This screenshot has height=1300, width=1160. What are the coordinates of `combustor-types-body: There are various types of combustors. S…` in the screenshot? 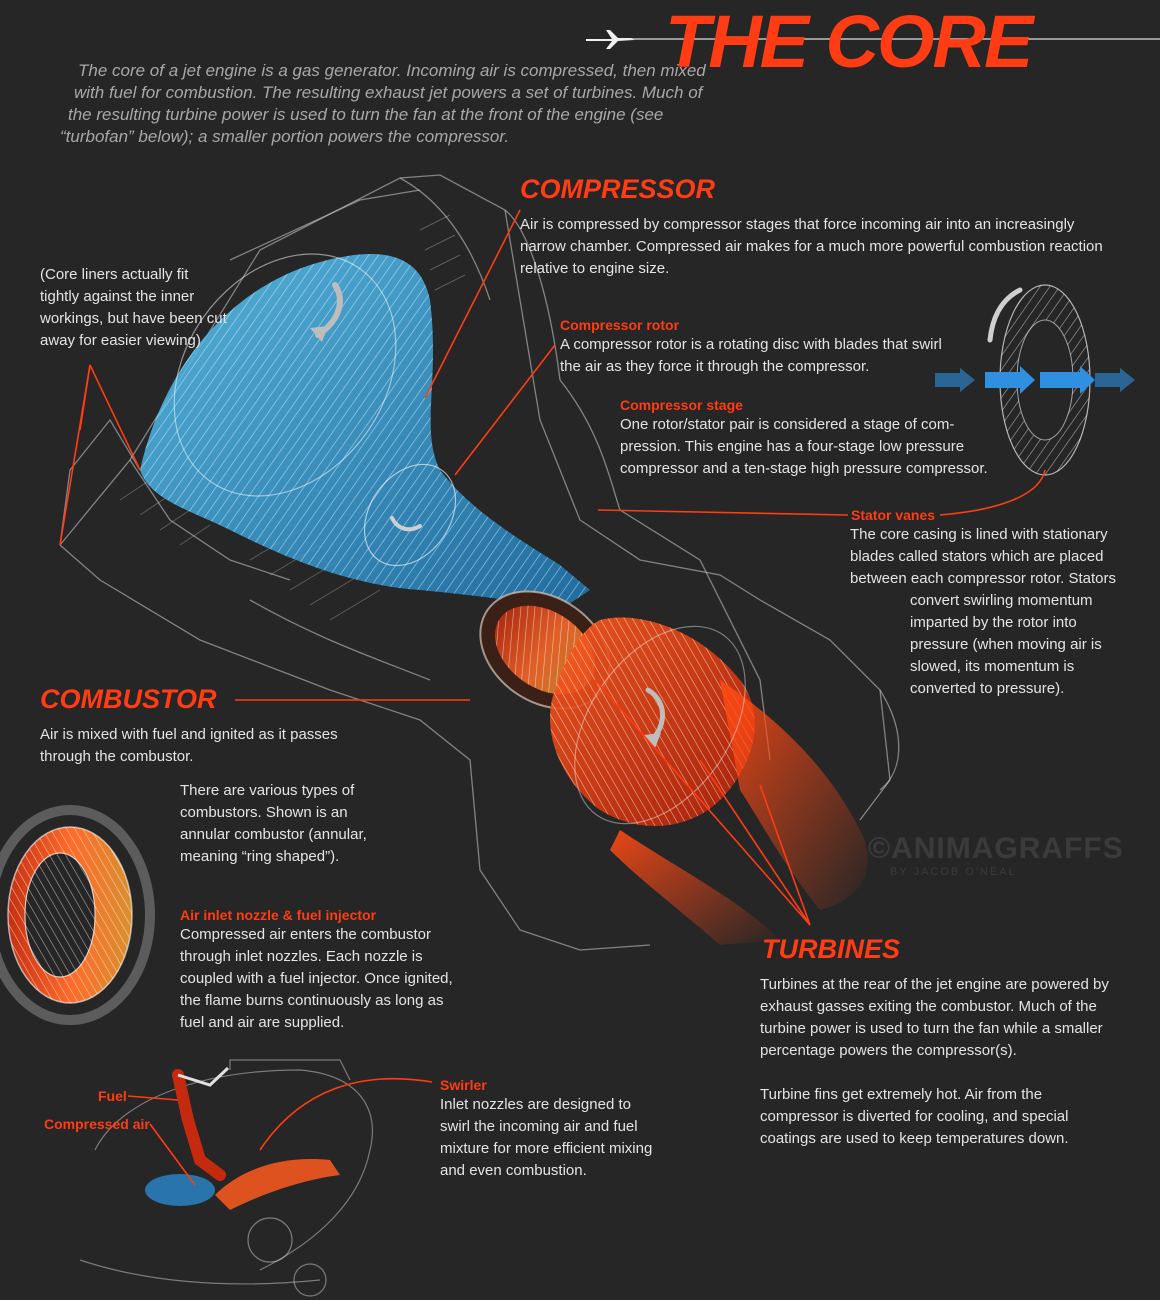 It's located at (273, 823).